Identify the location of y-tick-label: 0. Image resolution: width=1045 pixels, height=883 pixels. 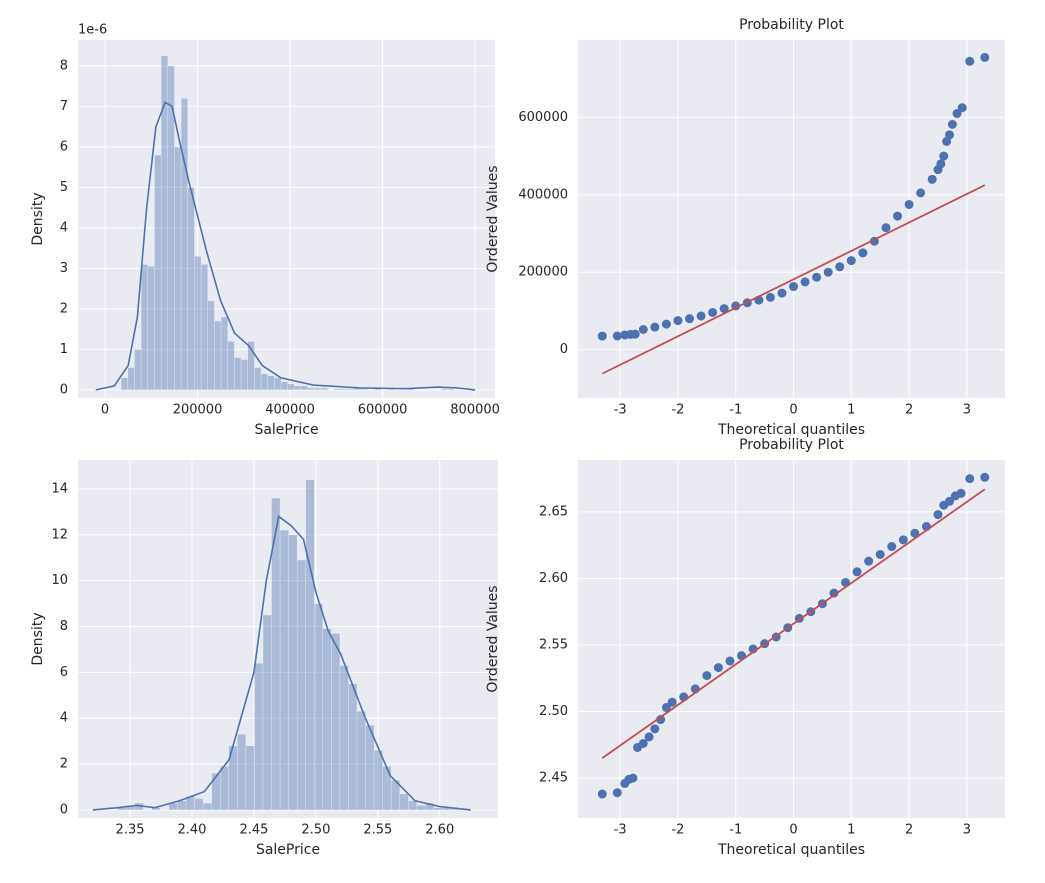
(64, 809).